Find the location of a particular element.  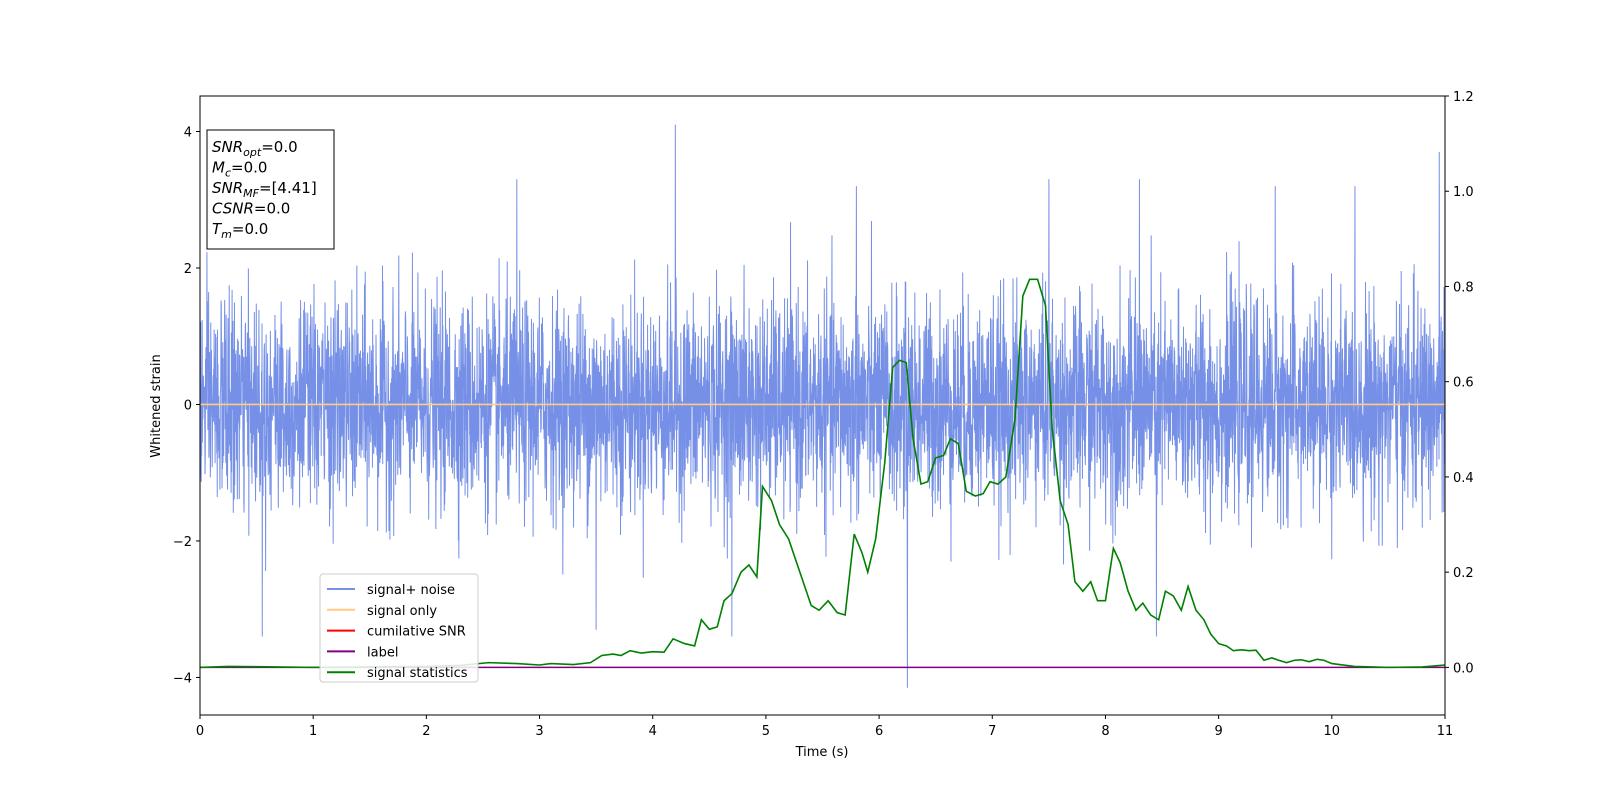

y-tick-label: −2 is located at coordinates (182, 542).